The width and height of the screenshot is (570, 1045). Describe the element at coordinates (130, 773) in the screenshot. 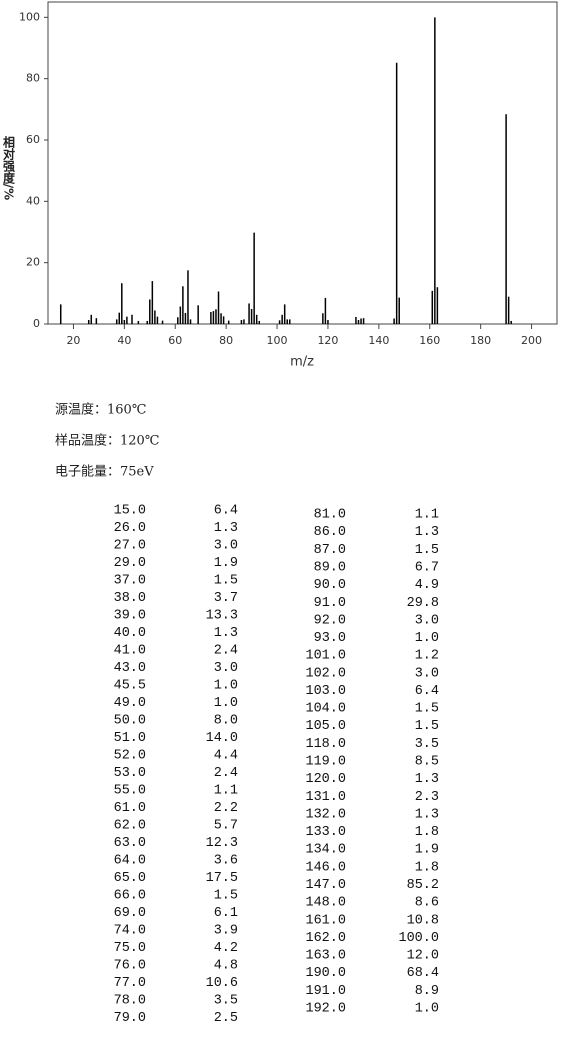

I see `mass-cell: 53.0` at that location.